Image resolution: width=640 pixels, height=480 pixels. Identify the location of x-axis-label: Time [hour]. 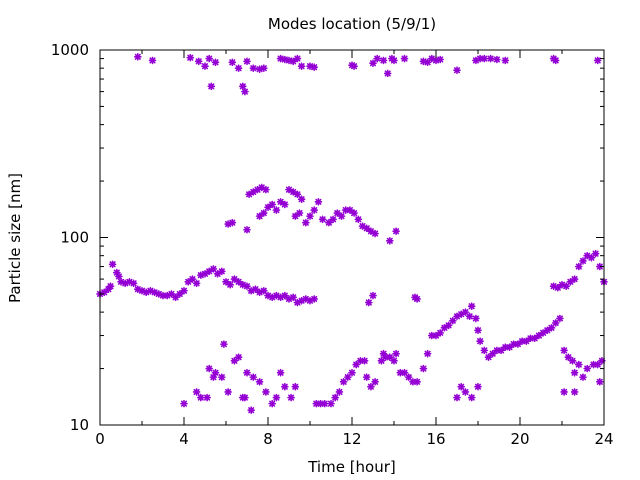
(351, 467).